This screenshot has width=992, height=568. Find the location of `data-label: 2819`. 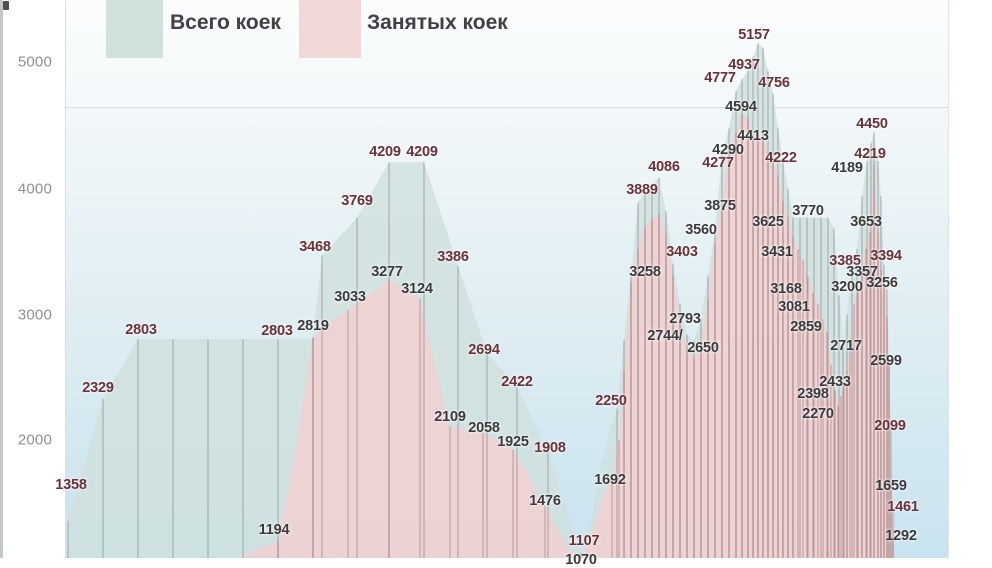

data-label: 2819 is located at coordinates (313, 326).